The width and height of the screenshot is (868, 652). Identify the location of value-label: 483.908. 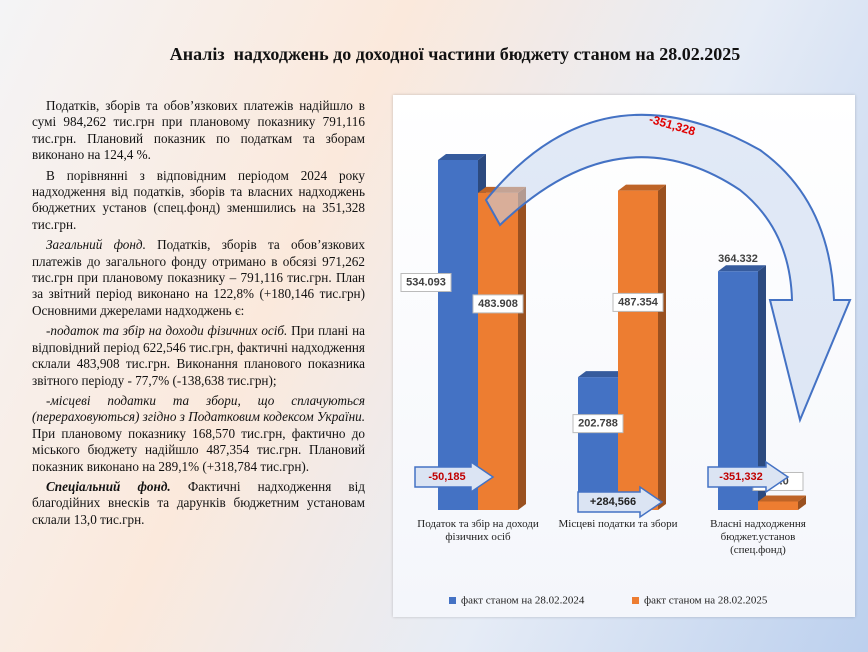
(498, 304).